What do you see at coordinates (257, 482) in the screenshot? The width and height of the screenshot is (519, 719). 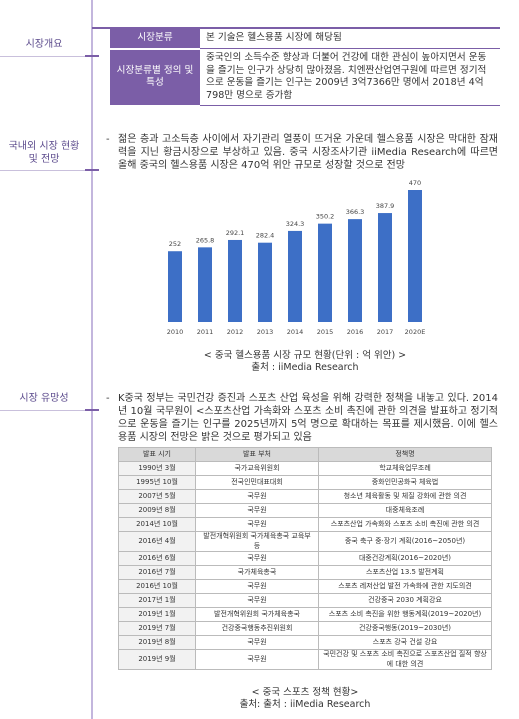 I see `table-cell: 전국인민대표대회` at bounding box center [257, 482].